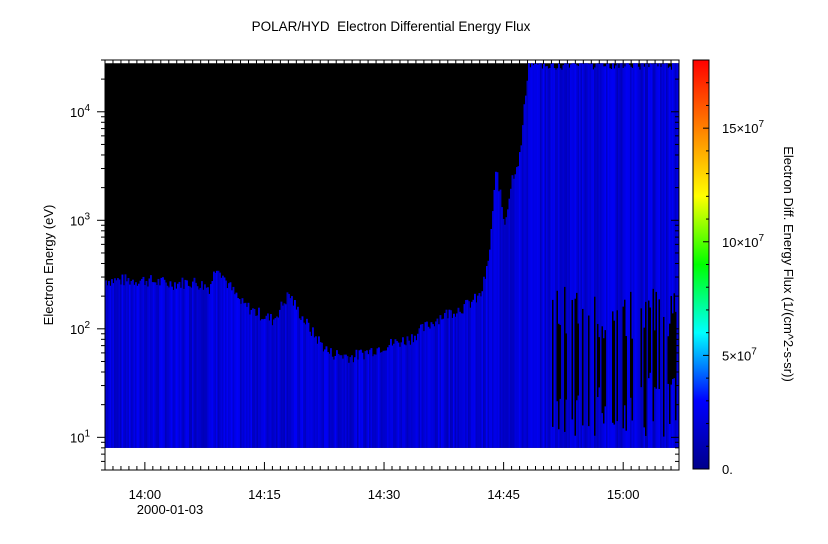 The height and width of the screenshot is (544, 828). Describe the element at coordinates (503, 494) in the screenshot. I see `x-tick-label: 14:45` at that location.